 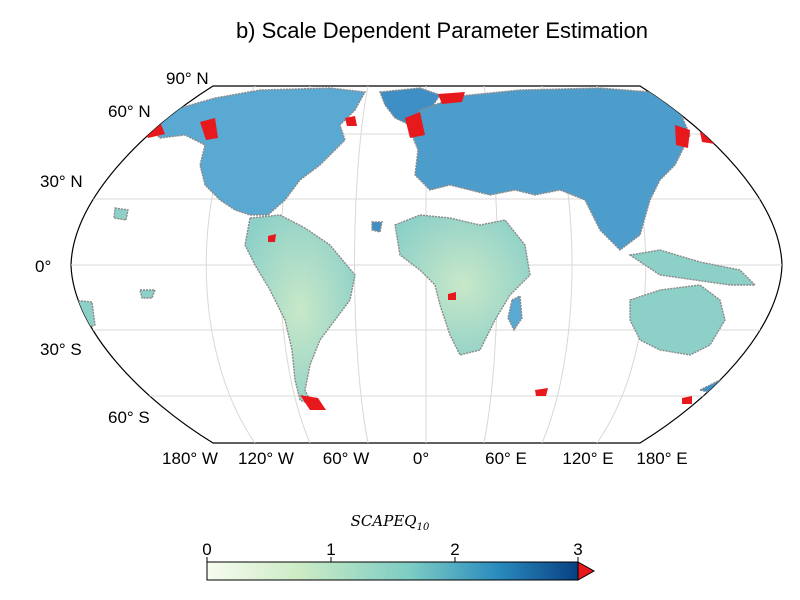 What do you see at coordinates (61, 349) in the screenshot?
I see `lat-label-30s: 30° S` at bounding box center [61, 349].